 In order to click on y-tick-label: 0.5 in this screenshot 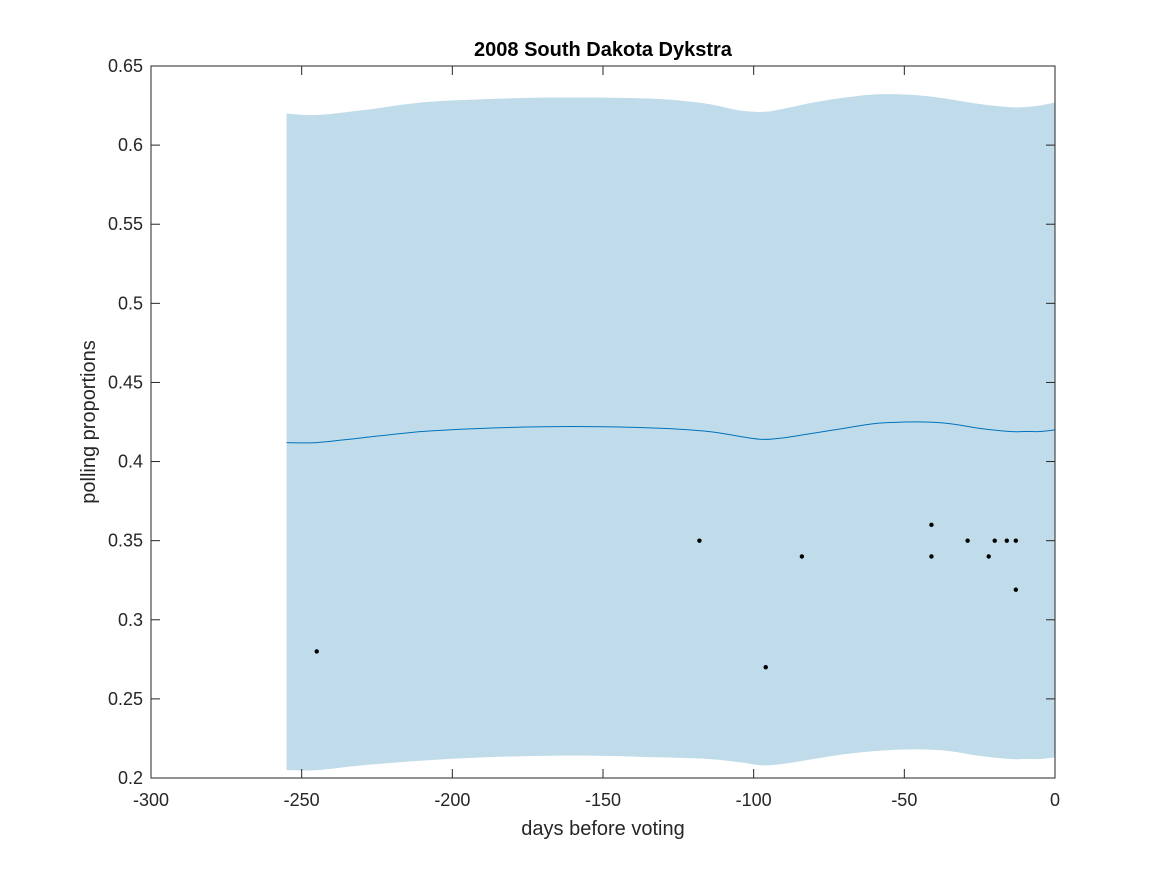, I will do `click(130, 303)`.